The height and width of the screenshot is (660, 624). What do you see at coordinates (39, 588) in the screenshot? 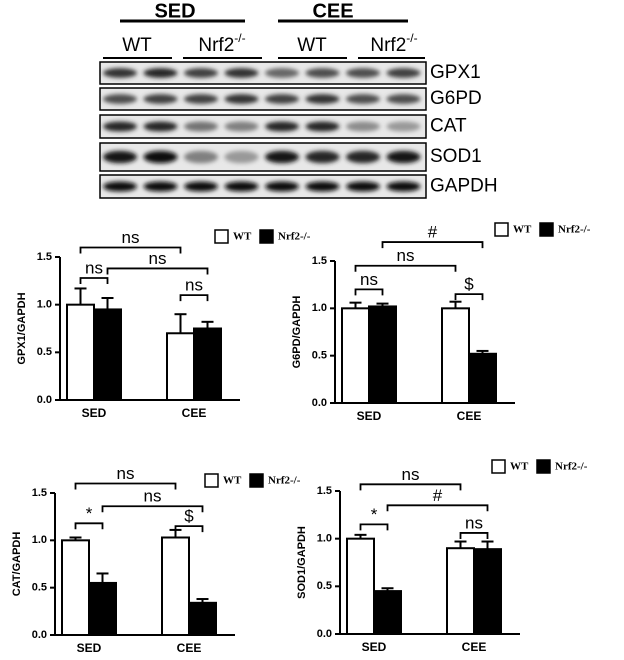
I see `y-tick-label: 0.5` at bounding box center [39, 588].